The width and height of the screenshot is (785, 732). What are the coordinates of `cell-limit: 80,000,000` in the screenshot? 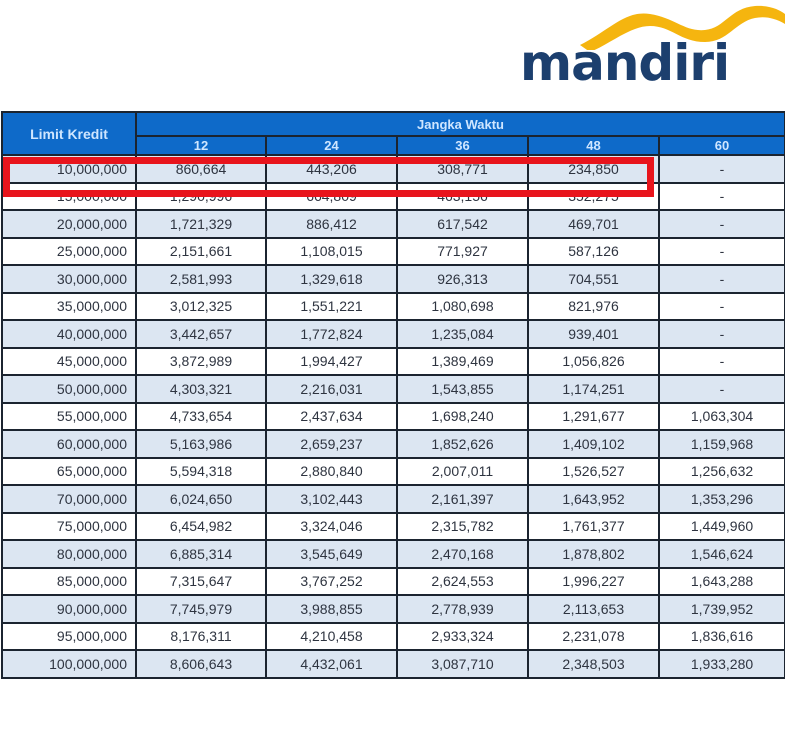 It's located at (69, 554).